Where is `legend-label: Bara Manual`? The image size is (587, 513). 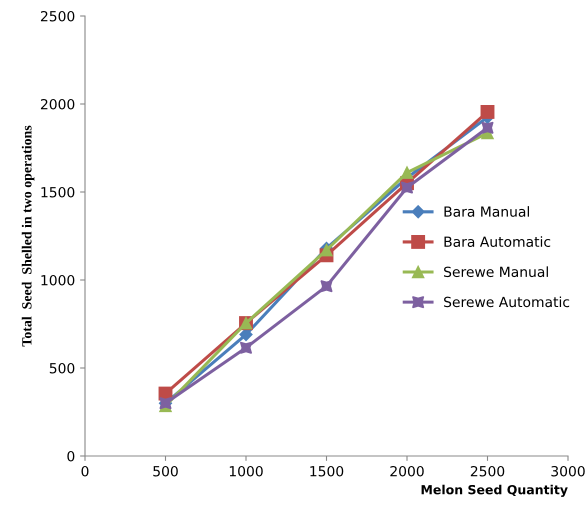
legend-label: Bara Manual is located at coordinates (486, 211).